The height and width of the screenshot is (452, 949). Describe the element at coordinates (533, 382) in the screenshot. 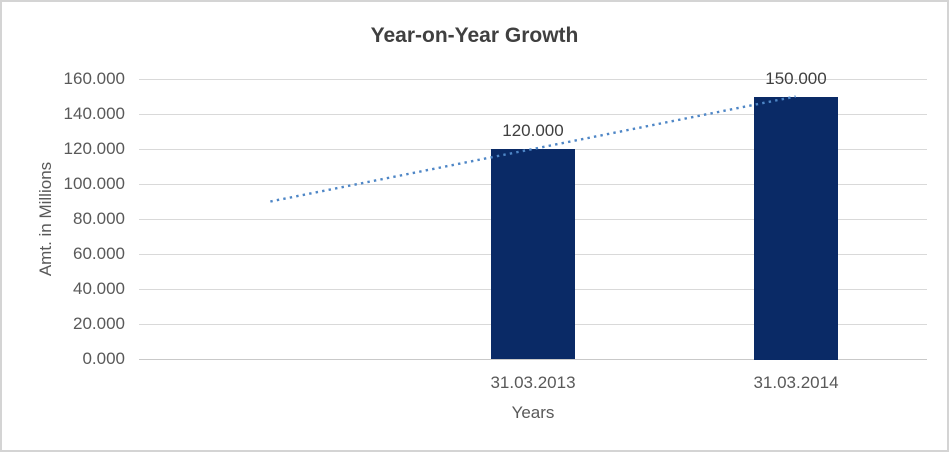

I see `x-tick-label: 31.03.2013` at that location.